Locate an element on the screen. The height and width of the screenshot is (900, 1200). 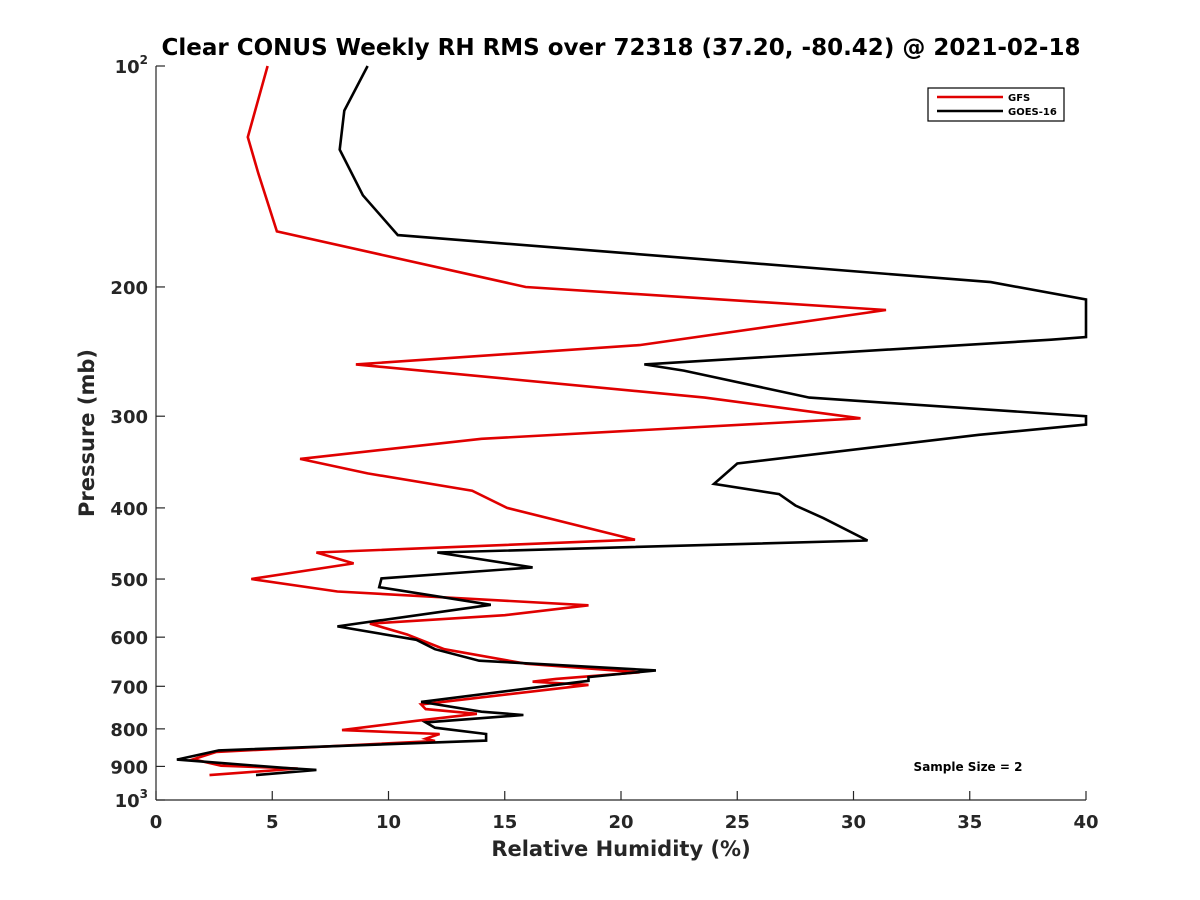
x-tick-label: 0 is located at coordinates (156, 822).